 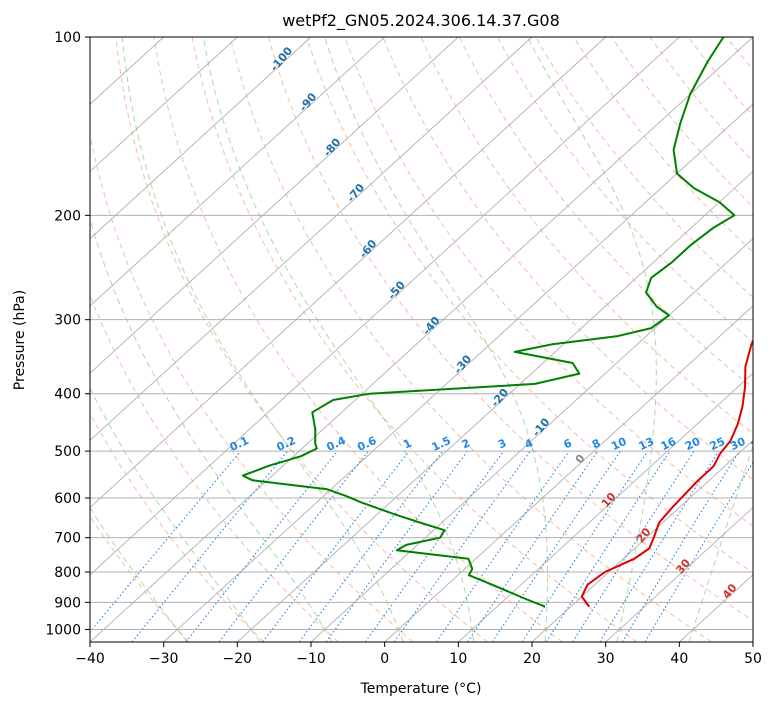 I want to click on y-tick-label: 1000, so click(x=63, y=630).